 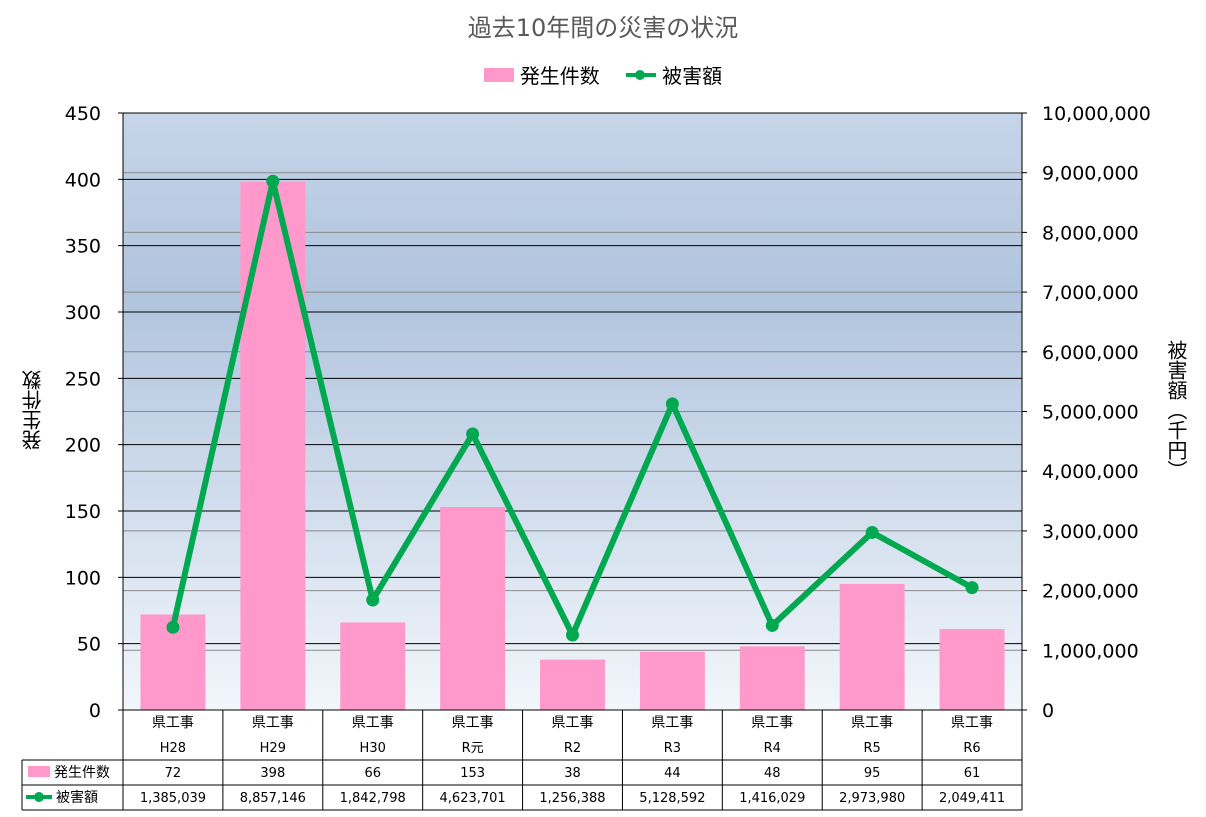 I want to click on table-key-point, so click(x=39, y=797).